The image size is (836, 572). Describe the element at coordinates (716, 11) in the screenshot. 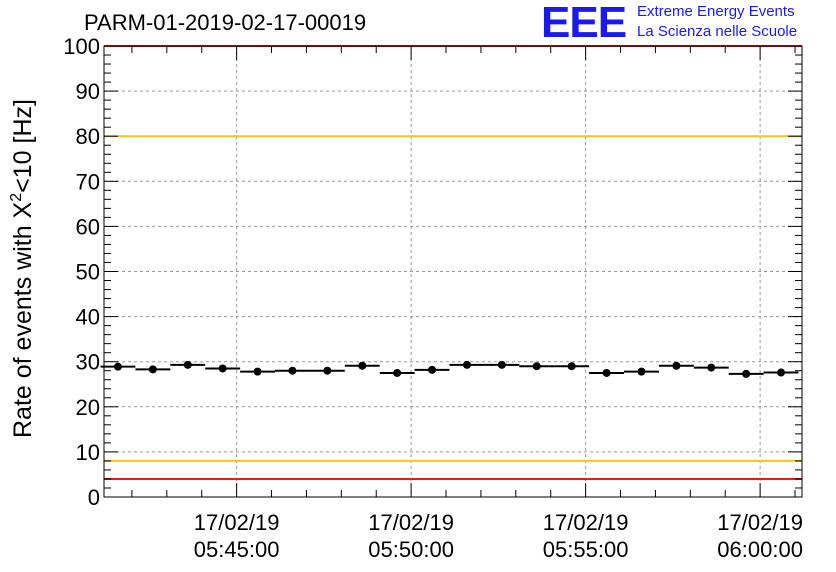

I see `logo-line1: Extreme Energy Events` at that location.